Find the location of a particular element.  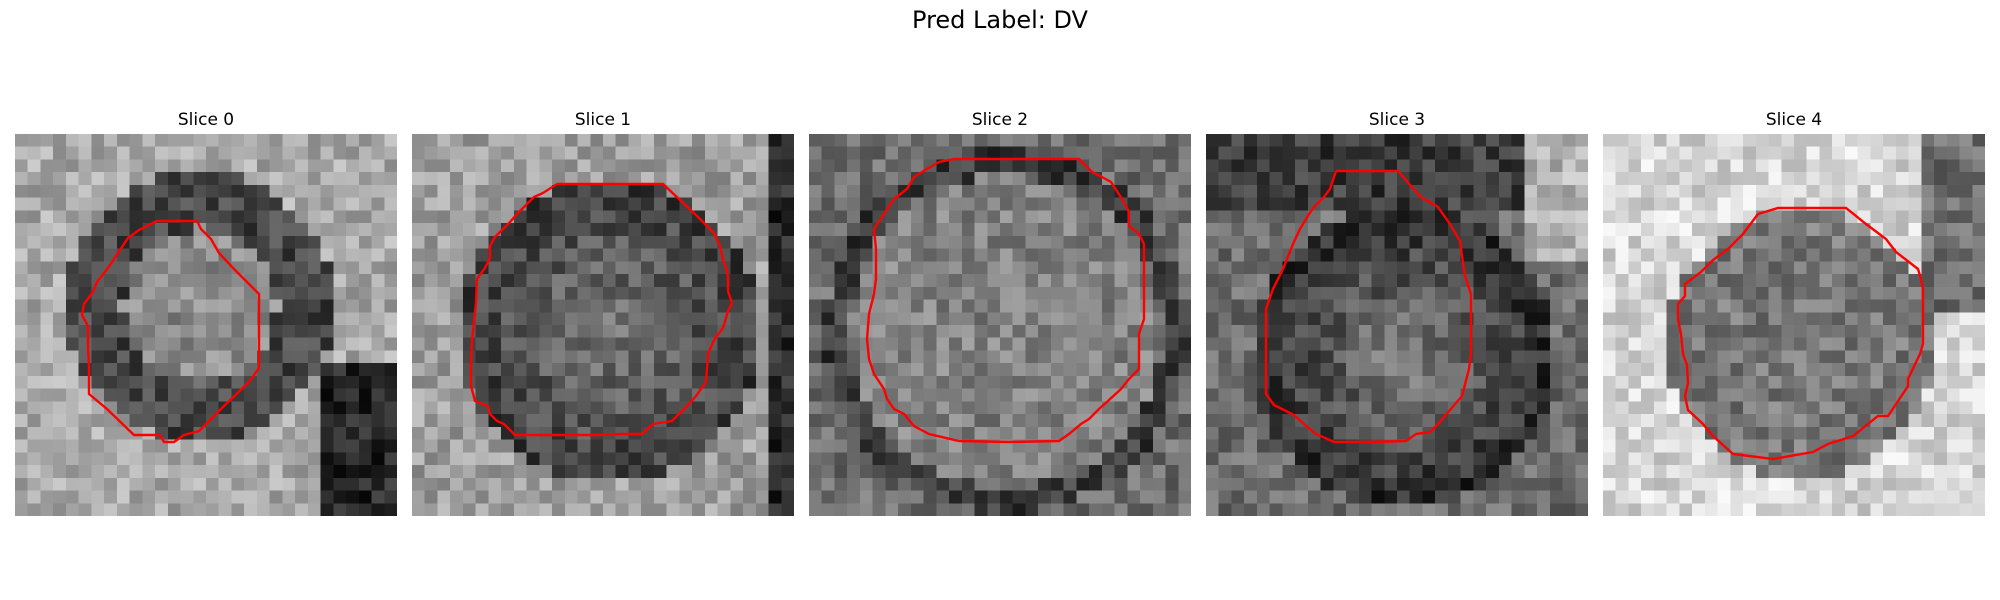

slice-title: Slice 1 is located at coordinates (603, 120).